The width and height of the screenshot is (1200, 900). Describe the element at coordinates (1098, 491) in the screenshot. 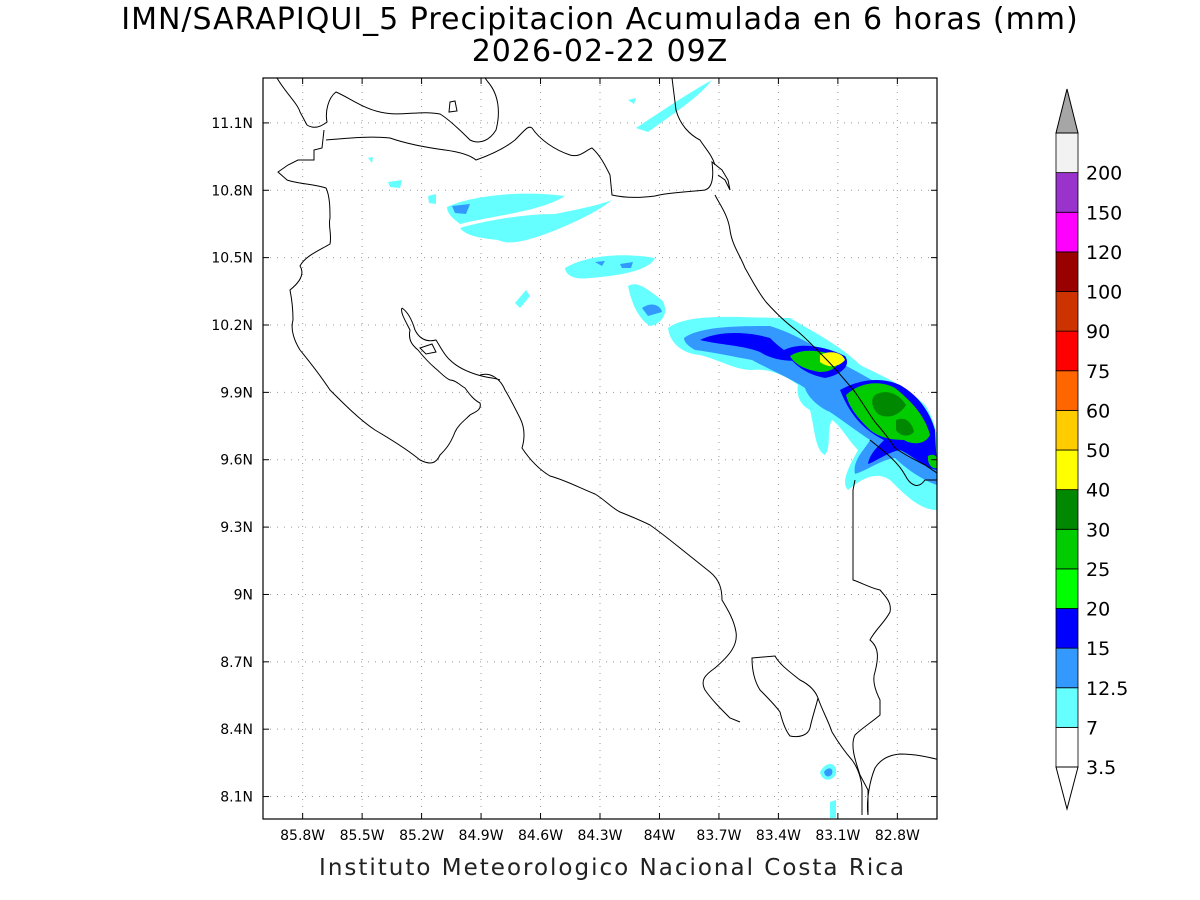

I see `colorbar-label: 40` at that location.